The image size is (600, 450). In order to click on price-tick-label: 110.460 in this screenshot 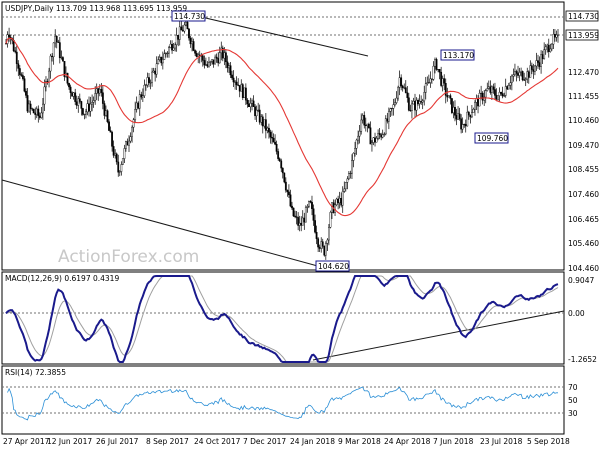, I will do `click(583, 120)`.